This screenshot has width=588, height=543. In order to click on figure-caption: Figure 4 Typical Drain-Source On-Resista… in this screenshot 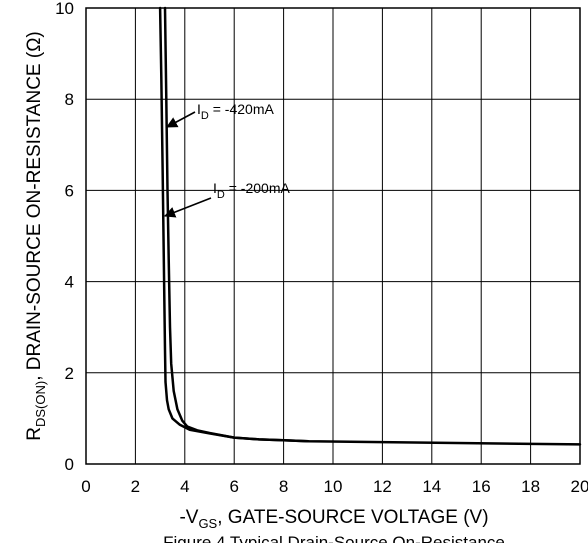, I will do `click(334, 538)`.